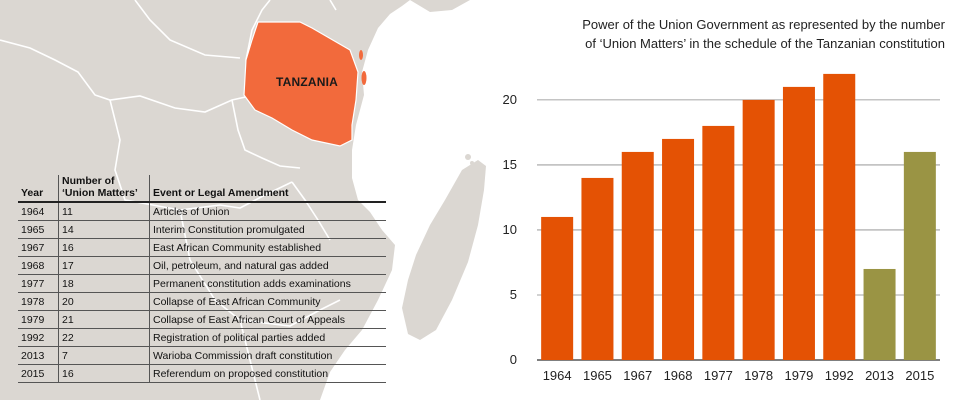 The width and height of the screenshot is (960, 400). What do you see at coordinates (513, 294) in the screenshot?
I see `y-tick-label: 5` at bounding box center [513, 294].